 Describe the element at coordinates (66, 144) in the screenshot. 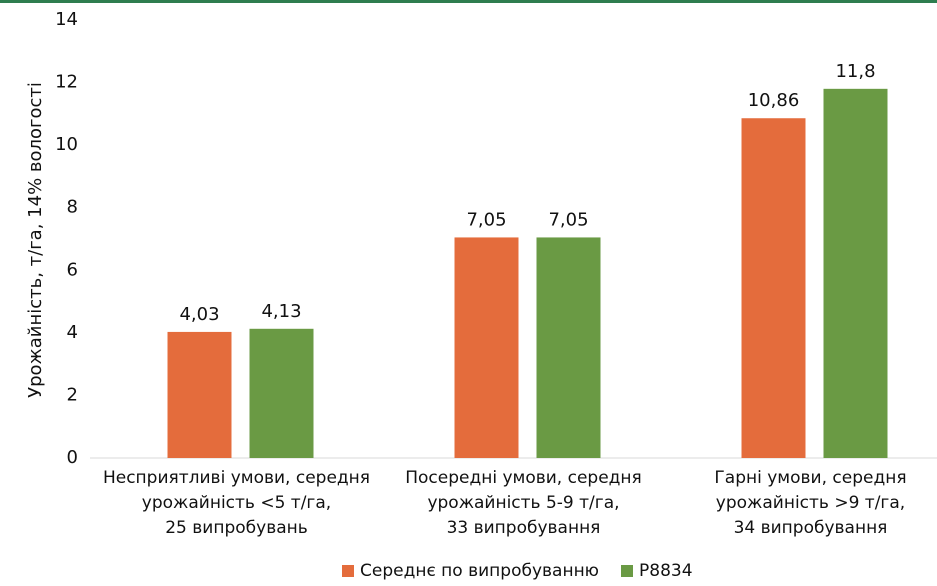

I see `y-tick-label: 10` at that location.